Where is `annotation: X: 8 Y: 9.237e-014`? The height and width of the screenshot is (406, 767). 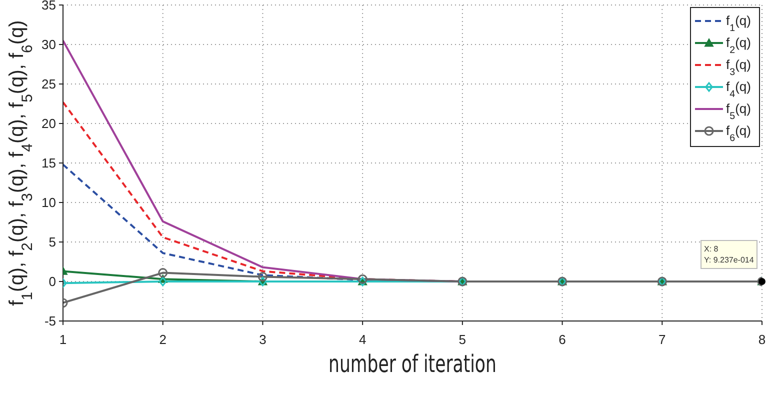 annotation: X: 8 Y: 9.237e-014 is located at coordinates (729, 254).